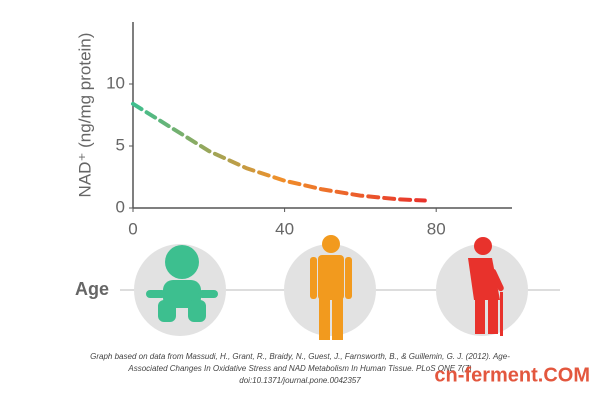 This screenshot has height=400, width=600. What do you see at coordinates (279, 152) in the screenshot?
I see `data-line` at bounding box center [279, 152].